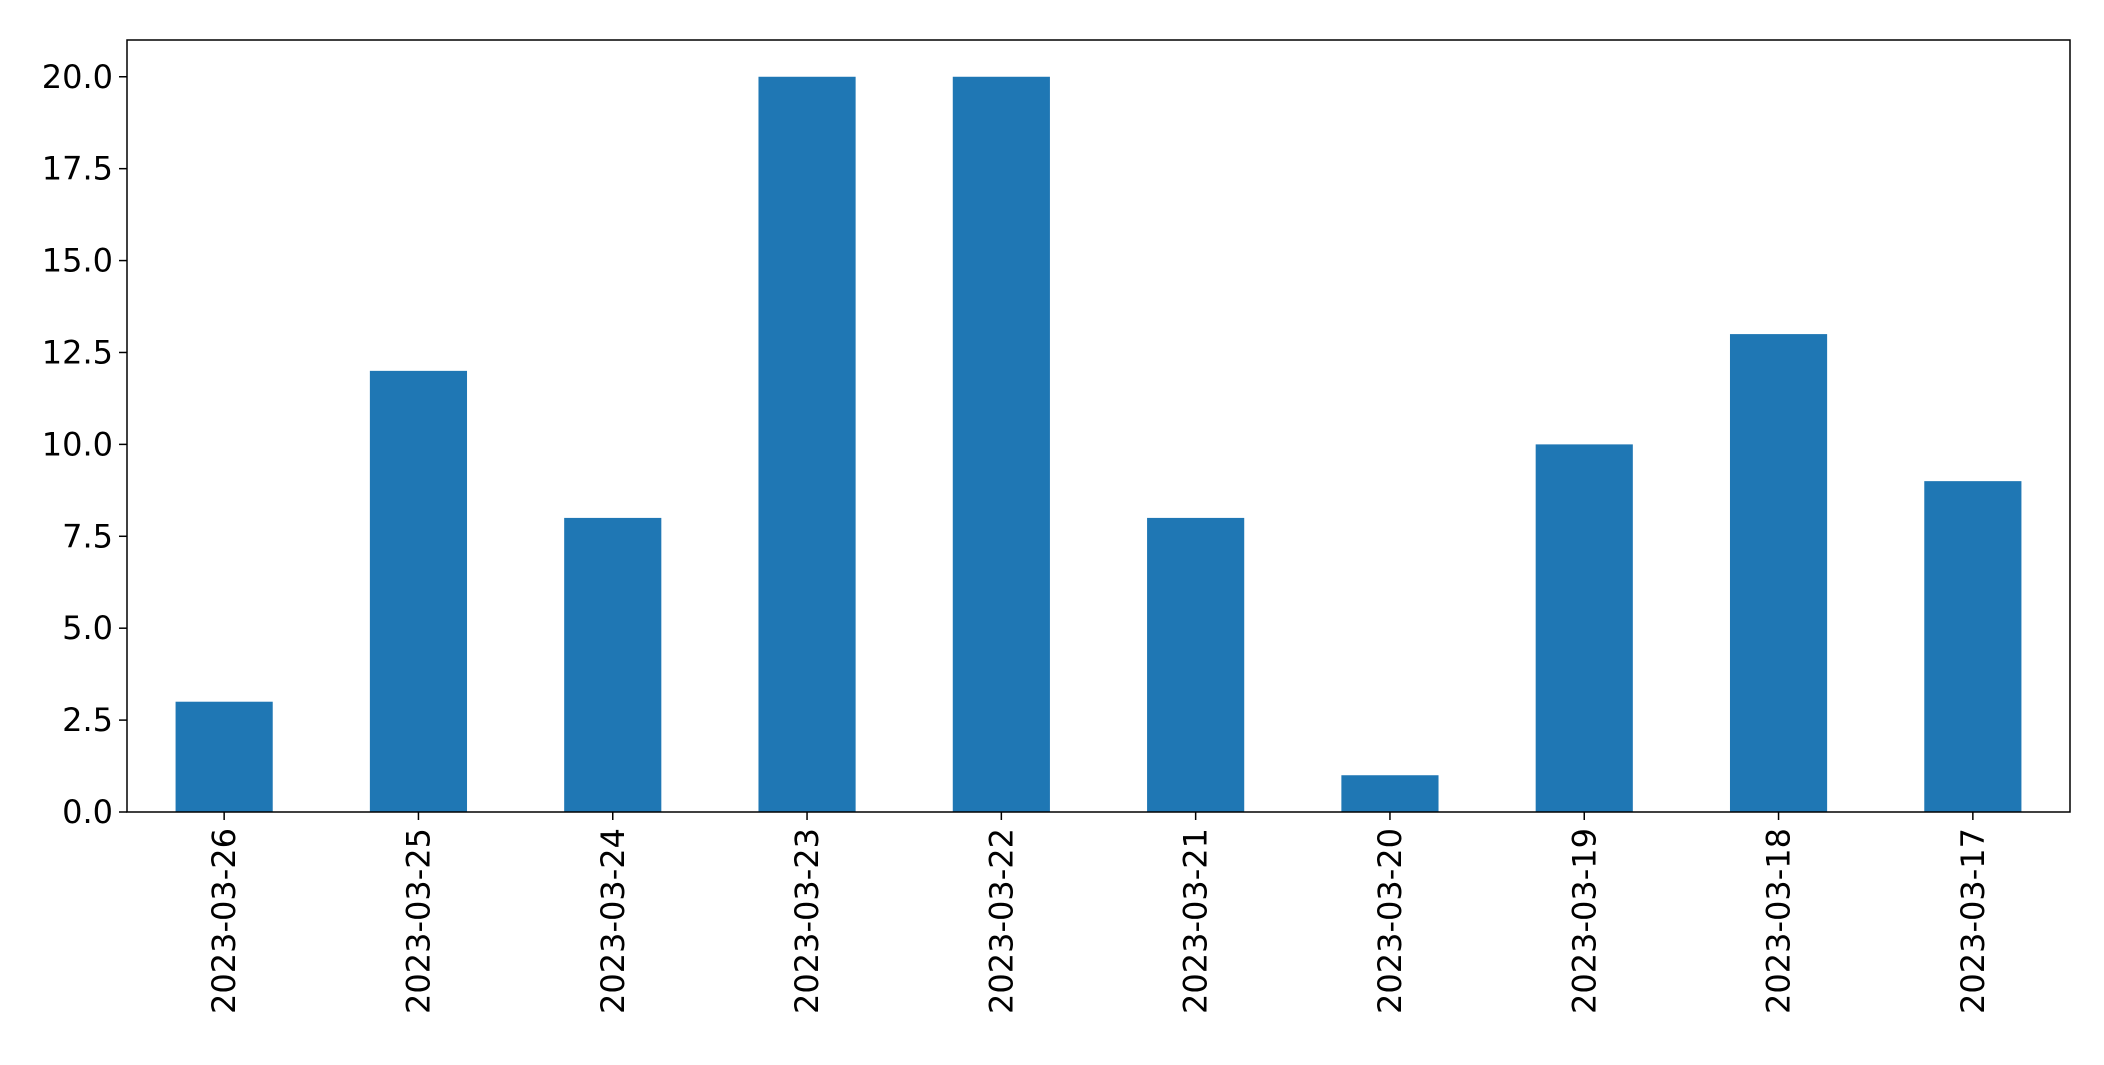 This screenshot has width=2104, height=1065. I want to click on x-tick-label: 2023-03-18, so click(1779, 921).